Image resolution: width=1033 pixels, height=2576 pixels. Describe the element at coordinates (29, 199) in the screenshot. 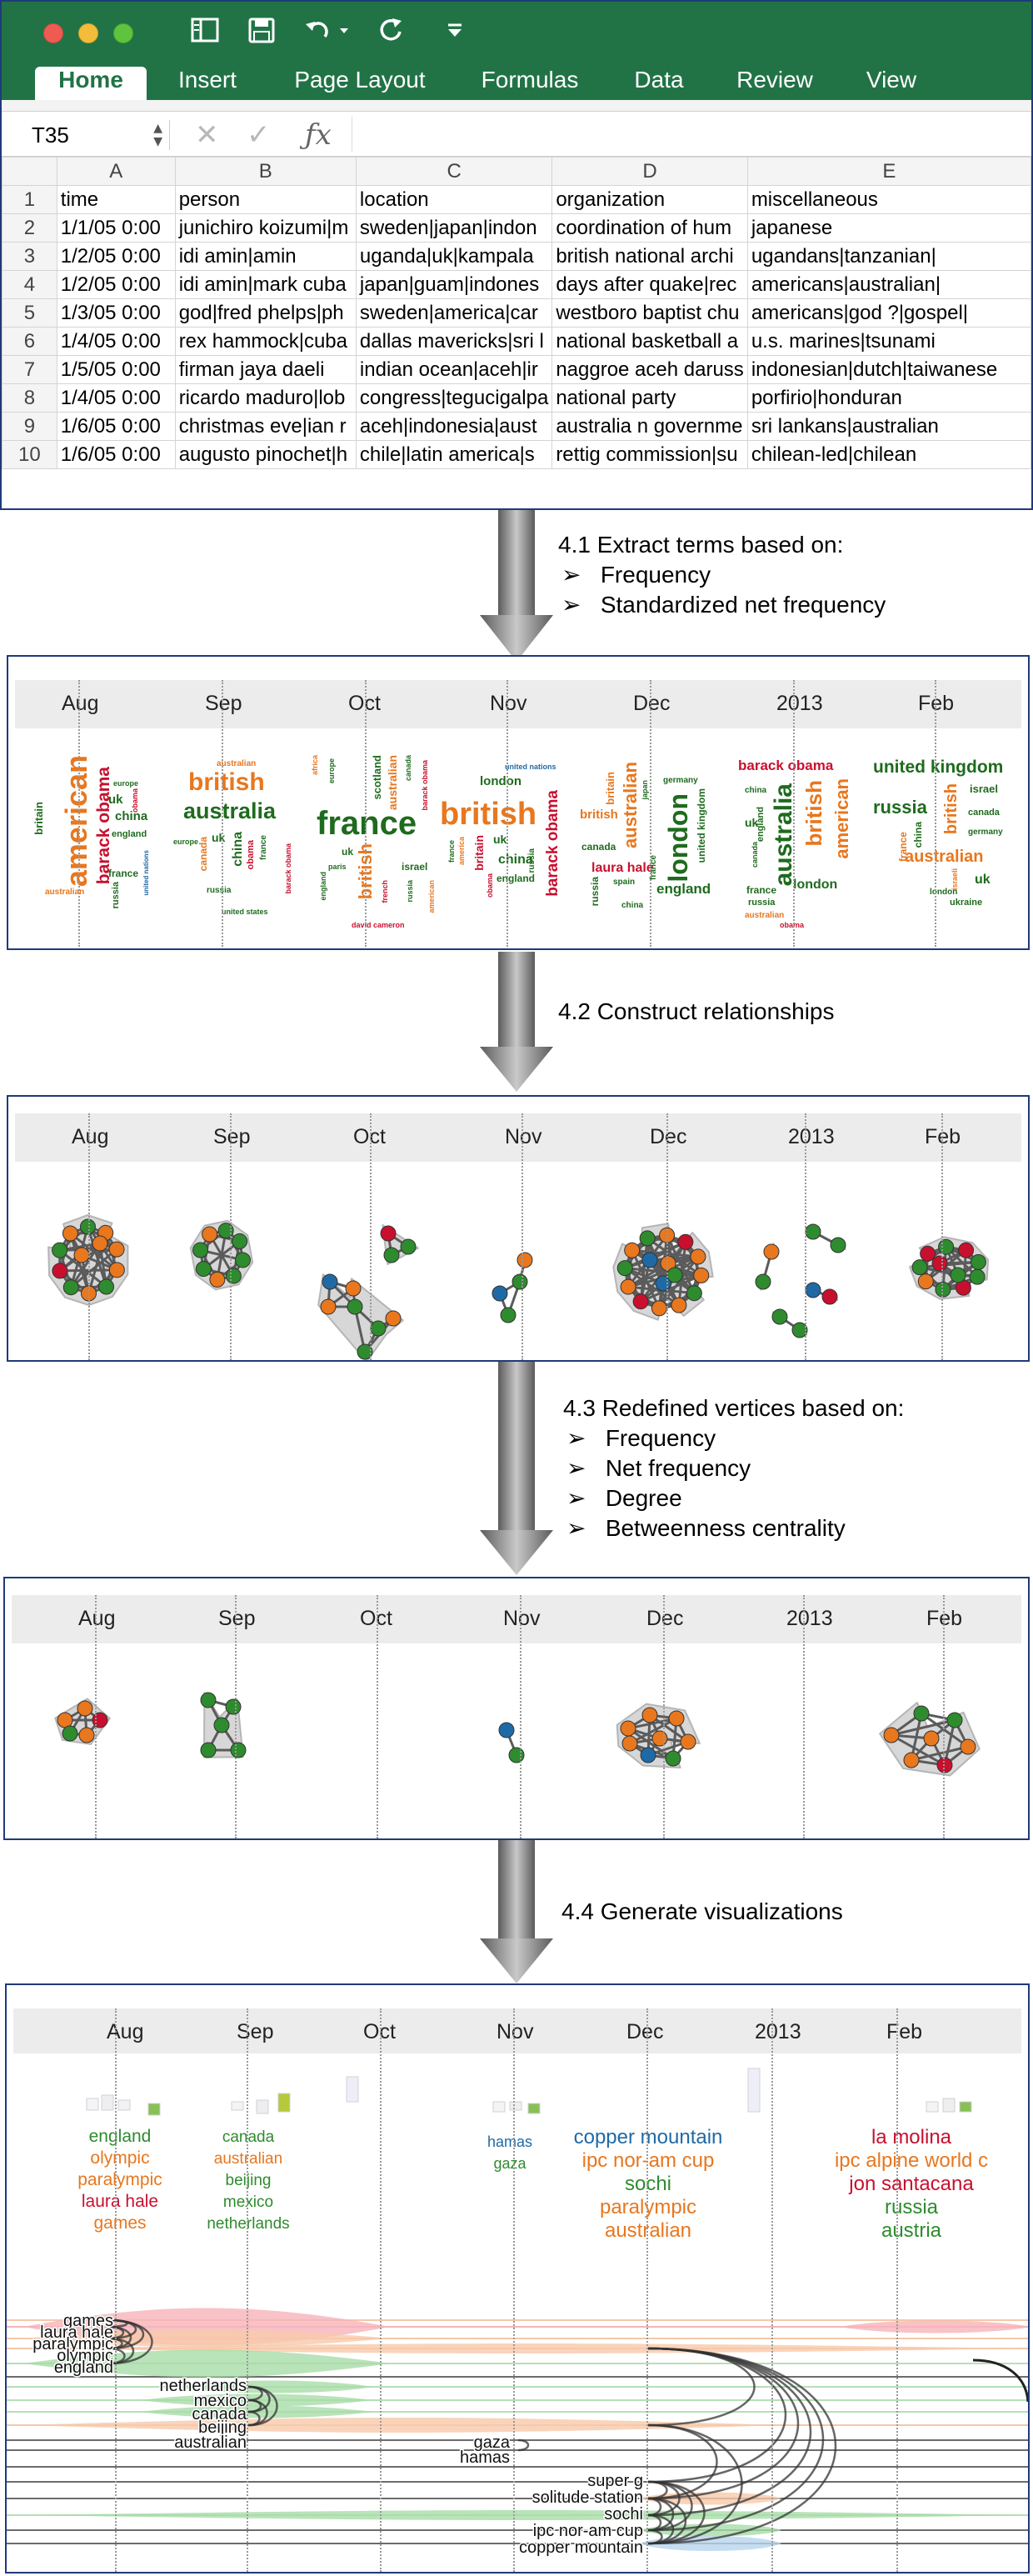

I see `row-header: 1` at that location.